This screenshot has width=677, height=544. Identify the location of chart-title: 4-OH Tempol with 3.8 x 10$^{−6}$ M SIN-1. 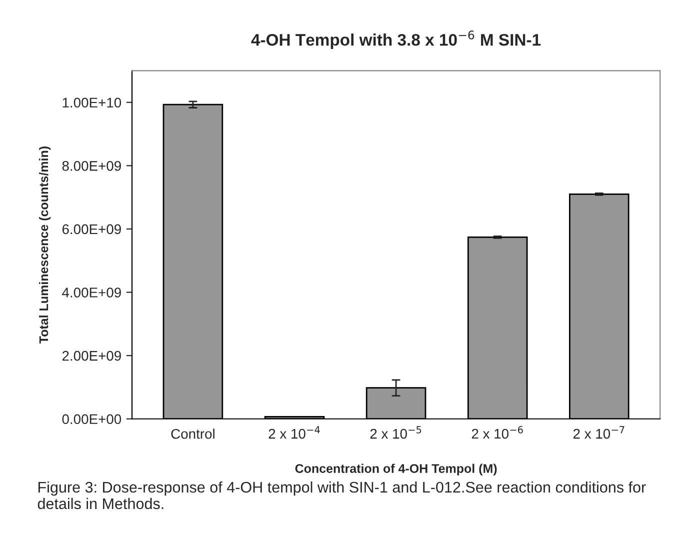
(396, 40).